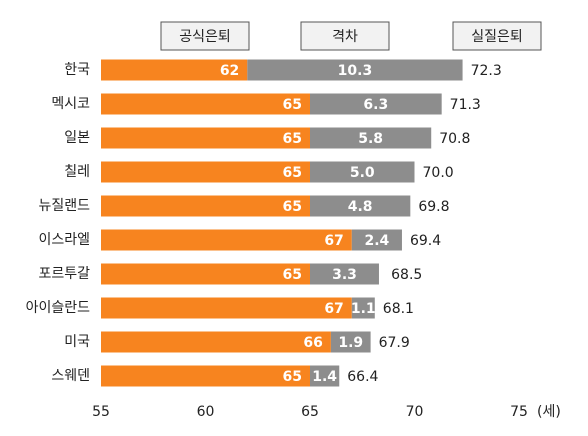 This screenshot has height=436, width=588. What do you see at coordinates (64, 240) in the screenshot?
I see `category-label: 이스라엘` at bounding box center [64, 240].